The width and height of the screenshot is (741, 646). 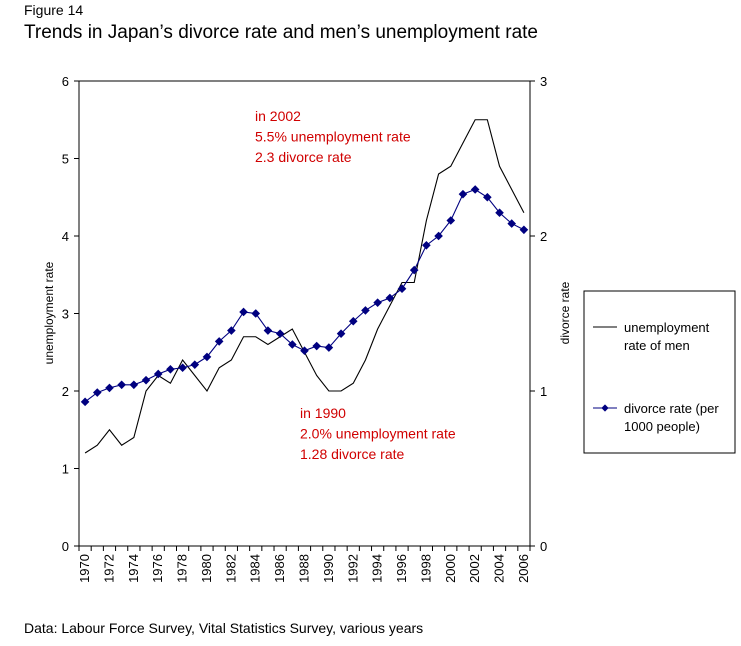 I want to click on y-right-label: divorce rate, so click(x=565, y=312).